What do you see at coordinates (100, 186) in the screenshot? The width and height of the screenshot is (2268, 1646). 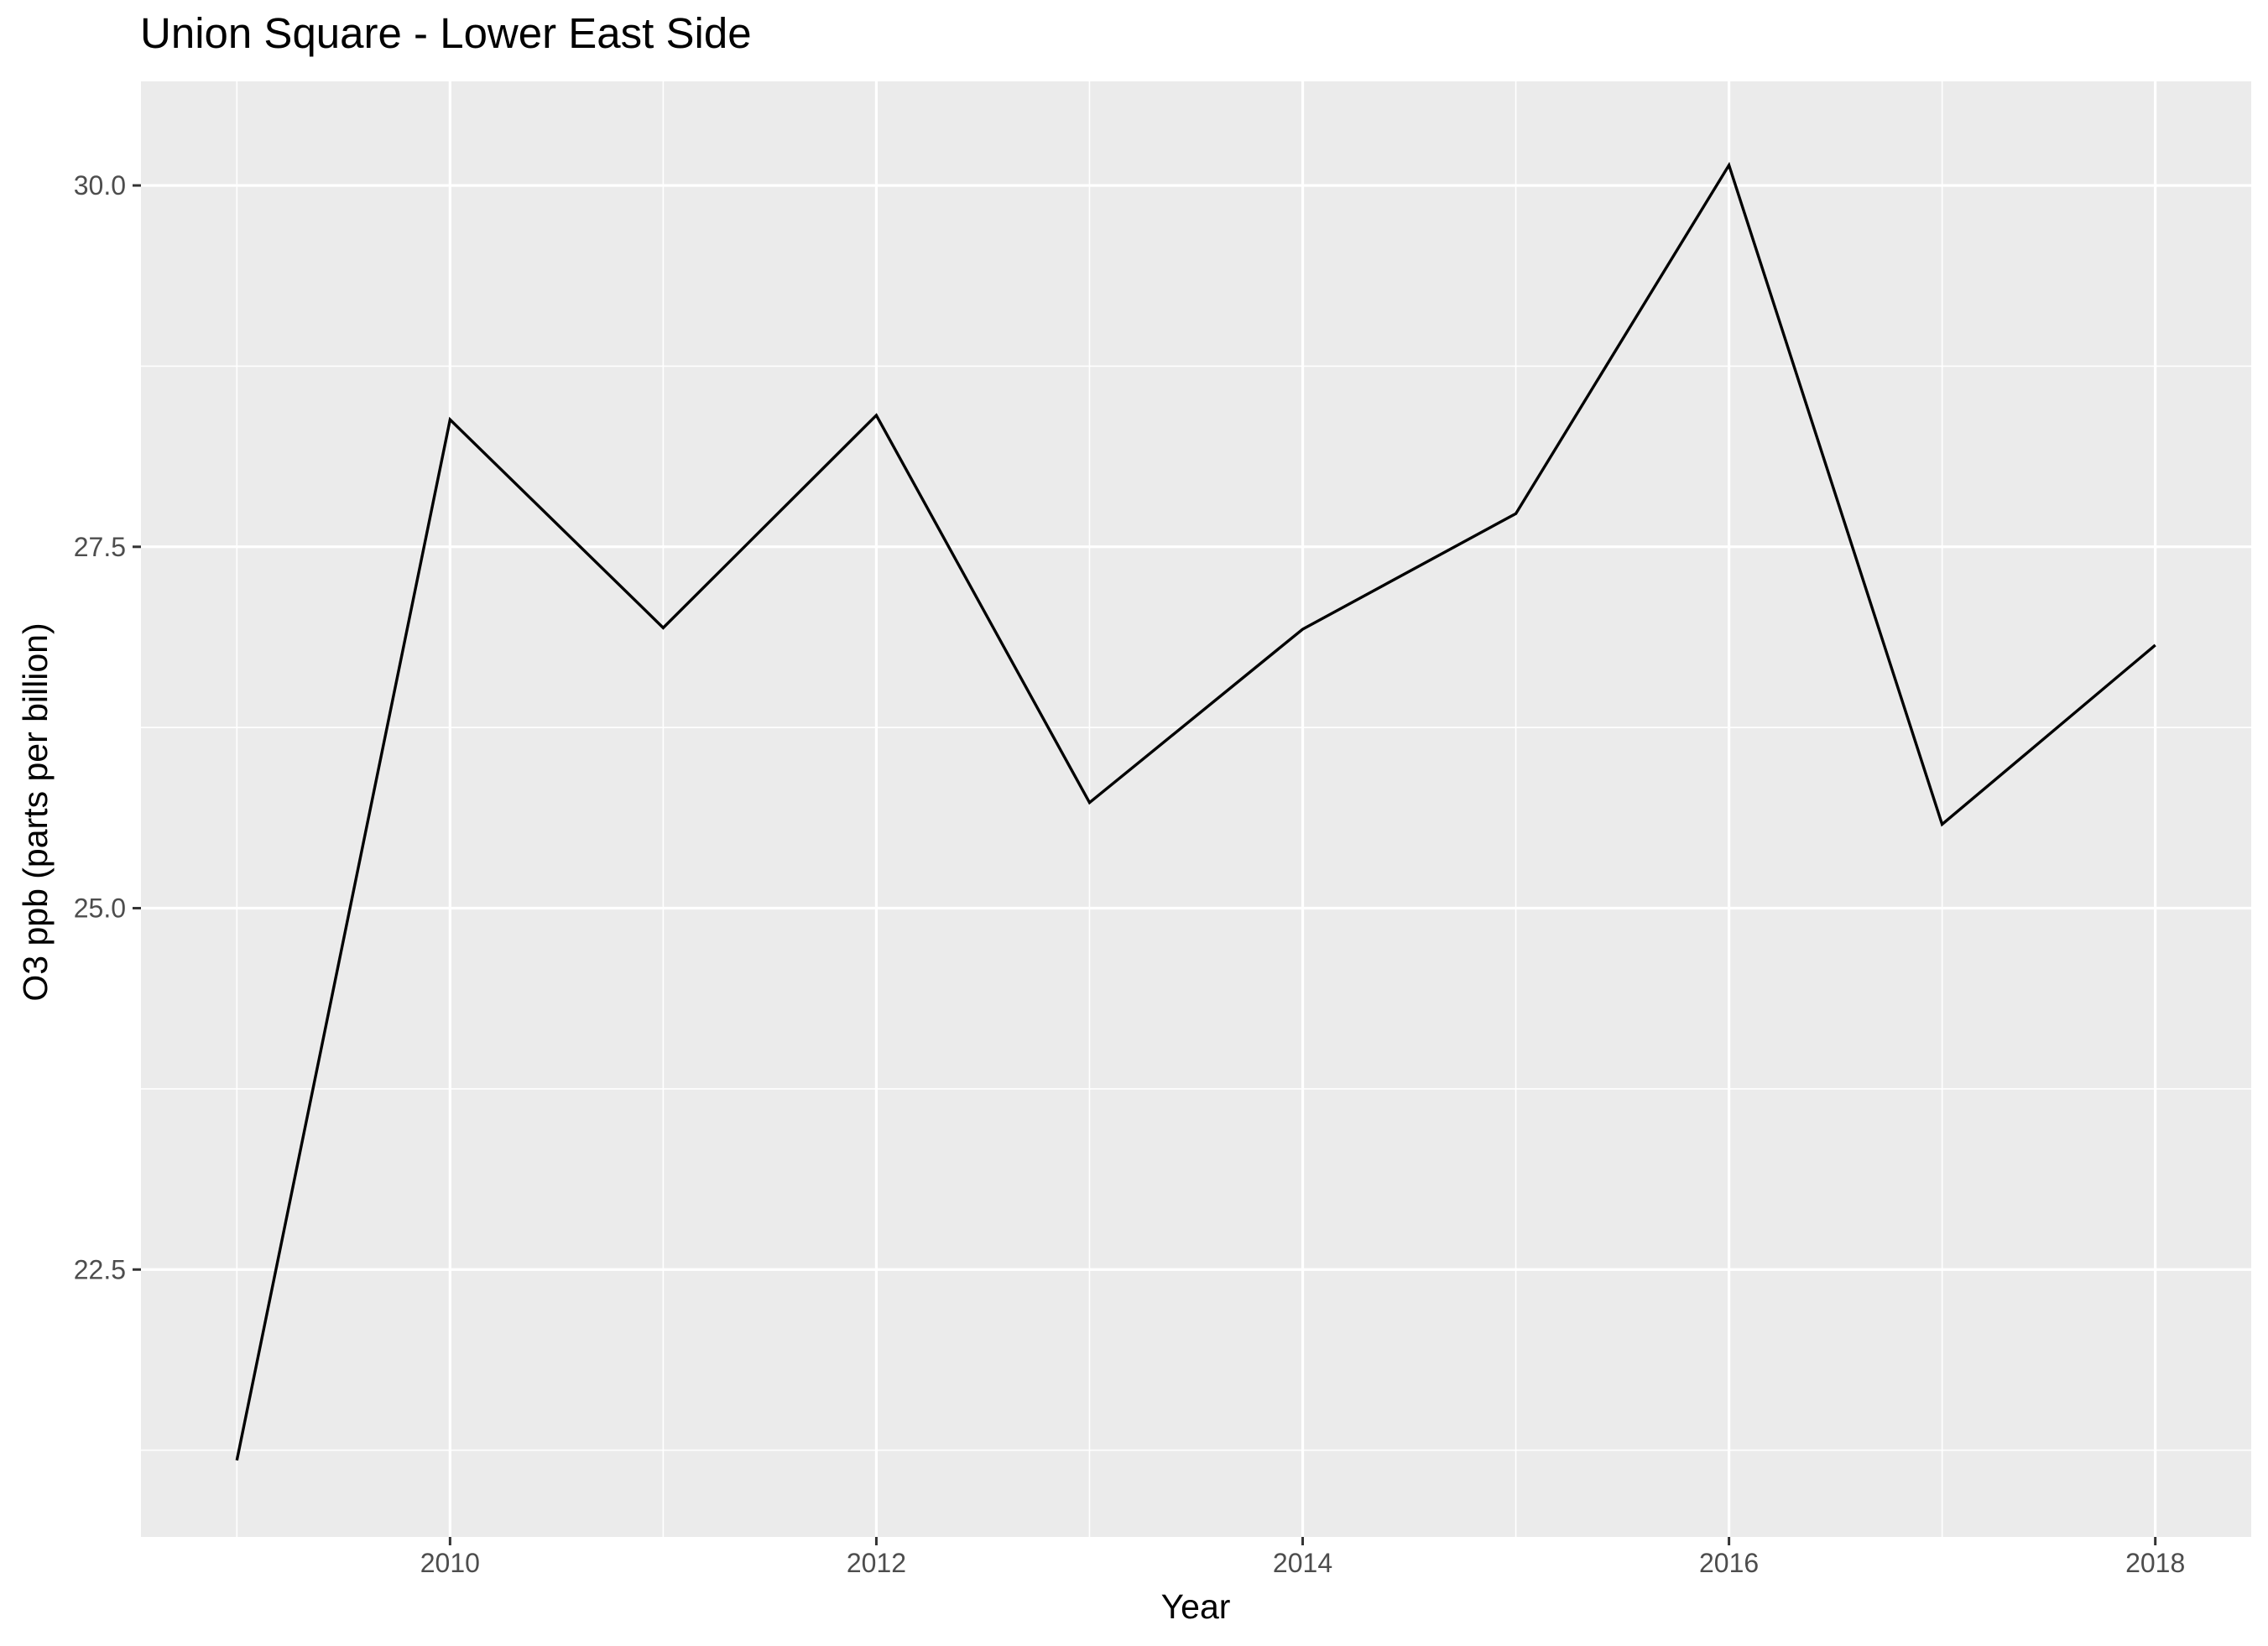 I see `y-tick-label: 30.0` at bounding box center [100, 186].